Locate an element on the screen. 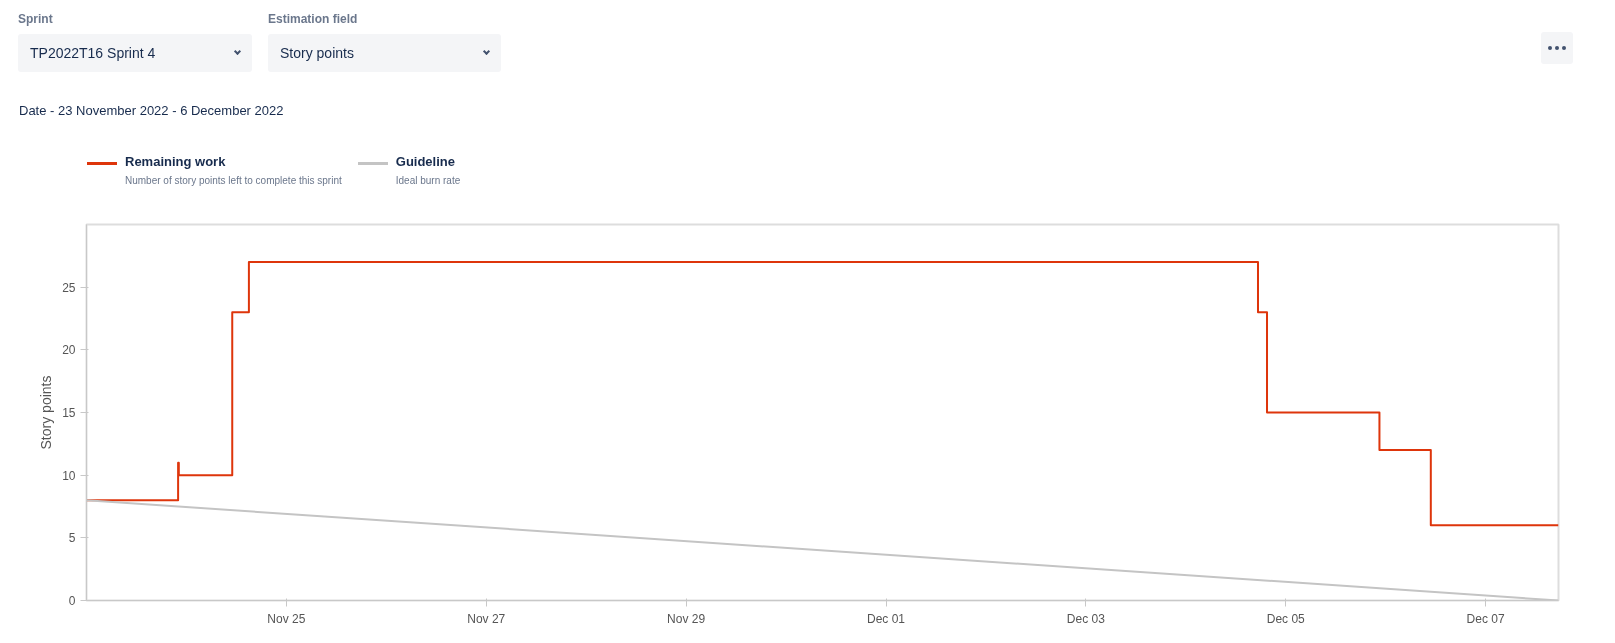  x-tick-label: Nov 29 is located at coordinates (686, 618).